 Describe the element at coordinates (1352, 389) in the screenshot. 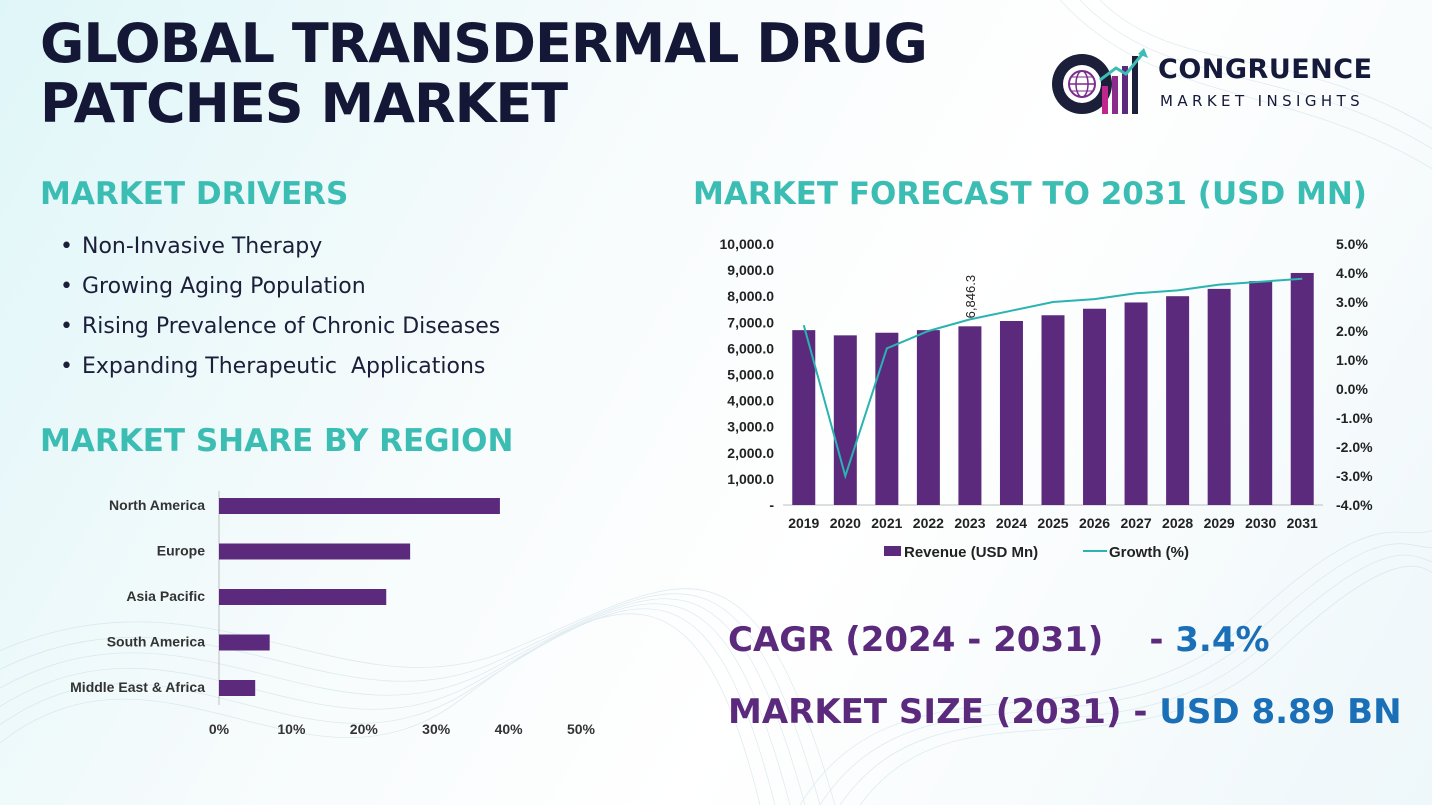

I see `right-tick-label: 0.0%` at that location.